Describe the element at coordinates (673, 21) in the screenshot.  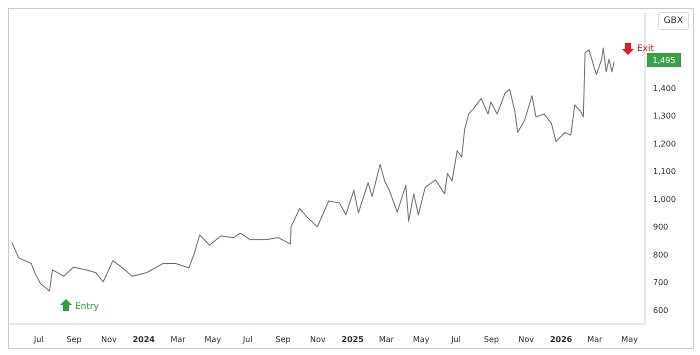
I see `y-axis-title: GBX` at that location.